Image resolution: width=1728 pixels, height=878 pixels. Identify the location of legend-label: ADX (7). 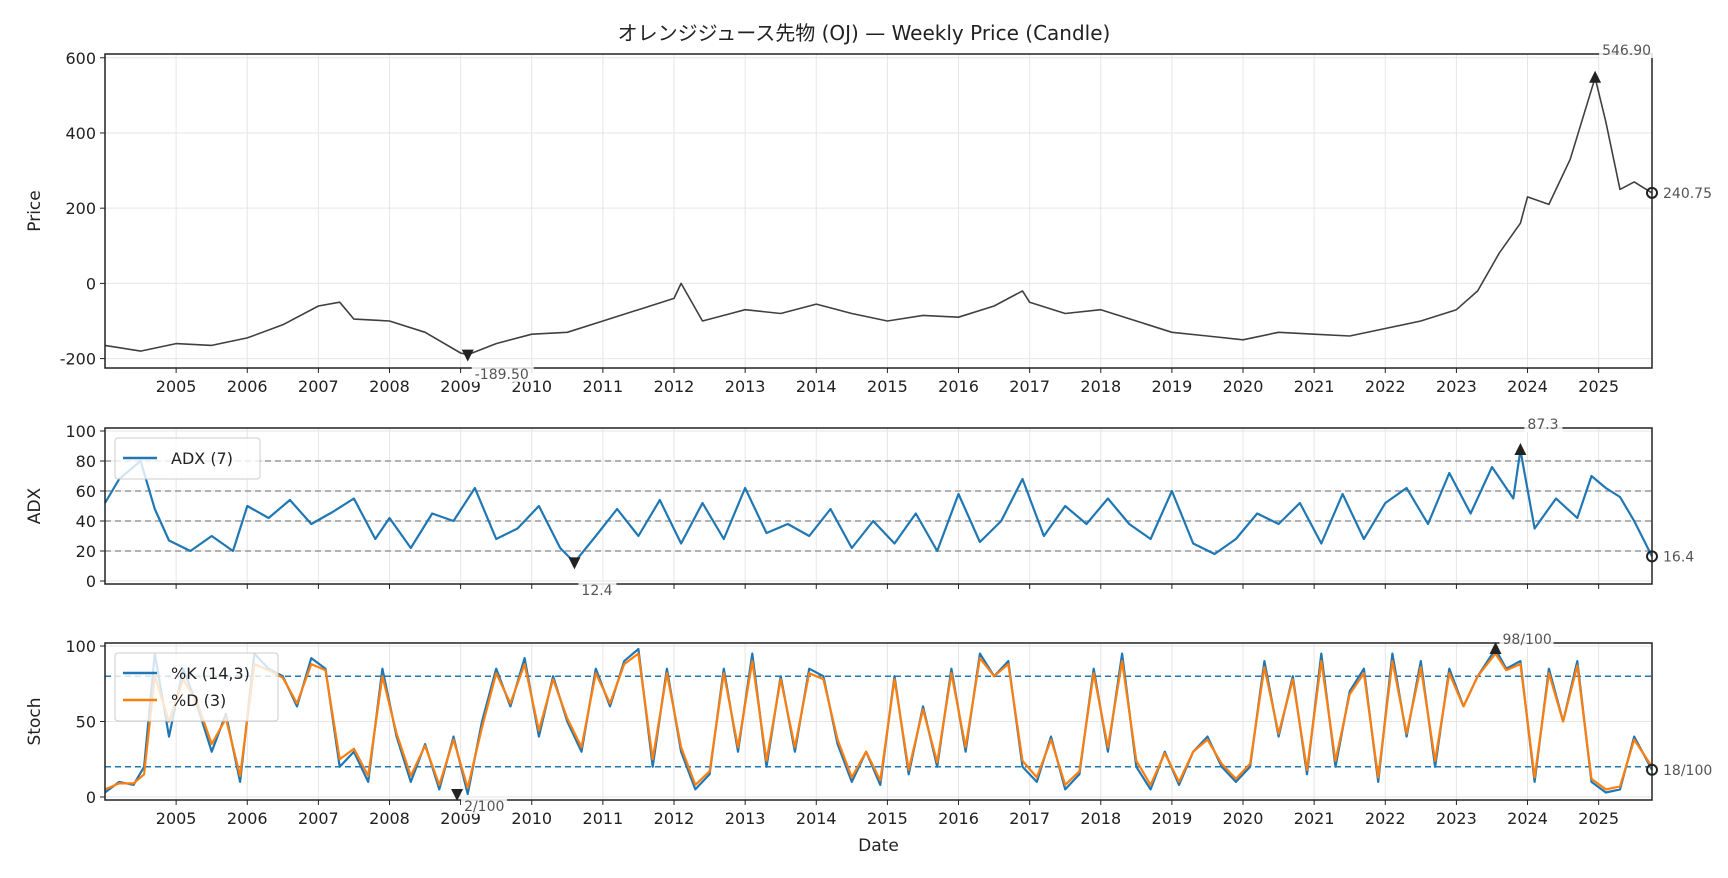
(202, 458).